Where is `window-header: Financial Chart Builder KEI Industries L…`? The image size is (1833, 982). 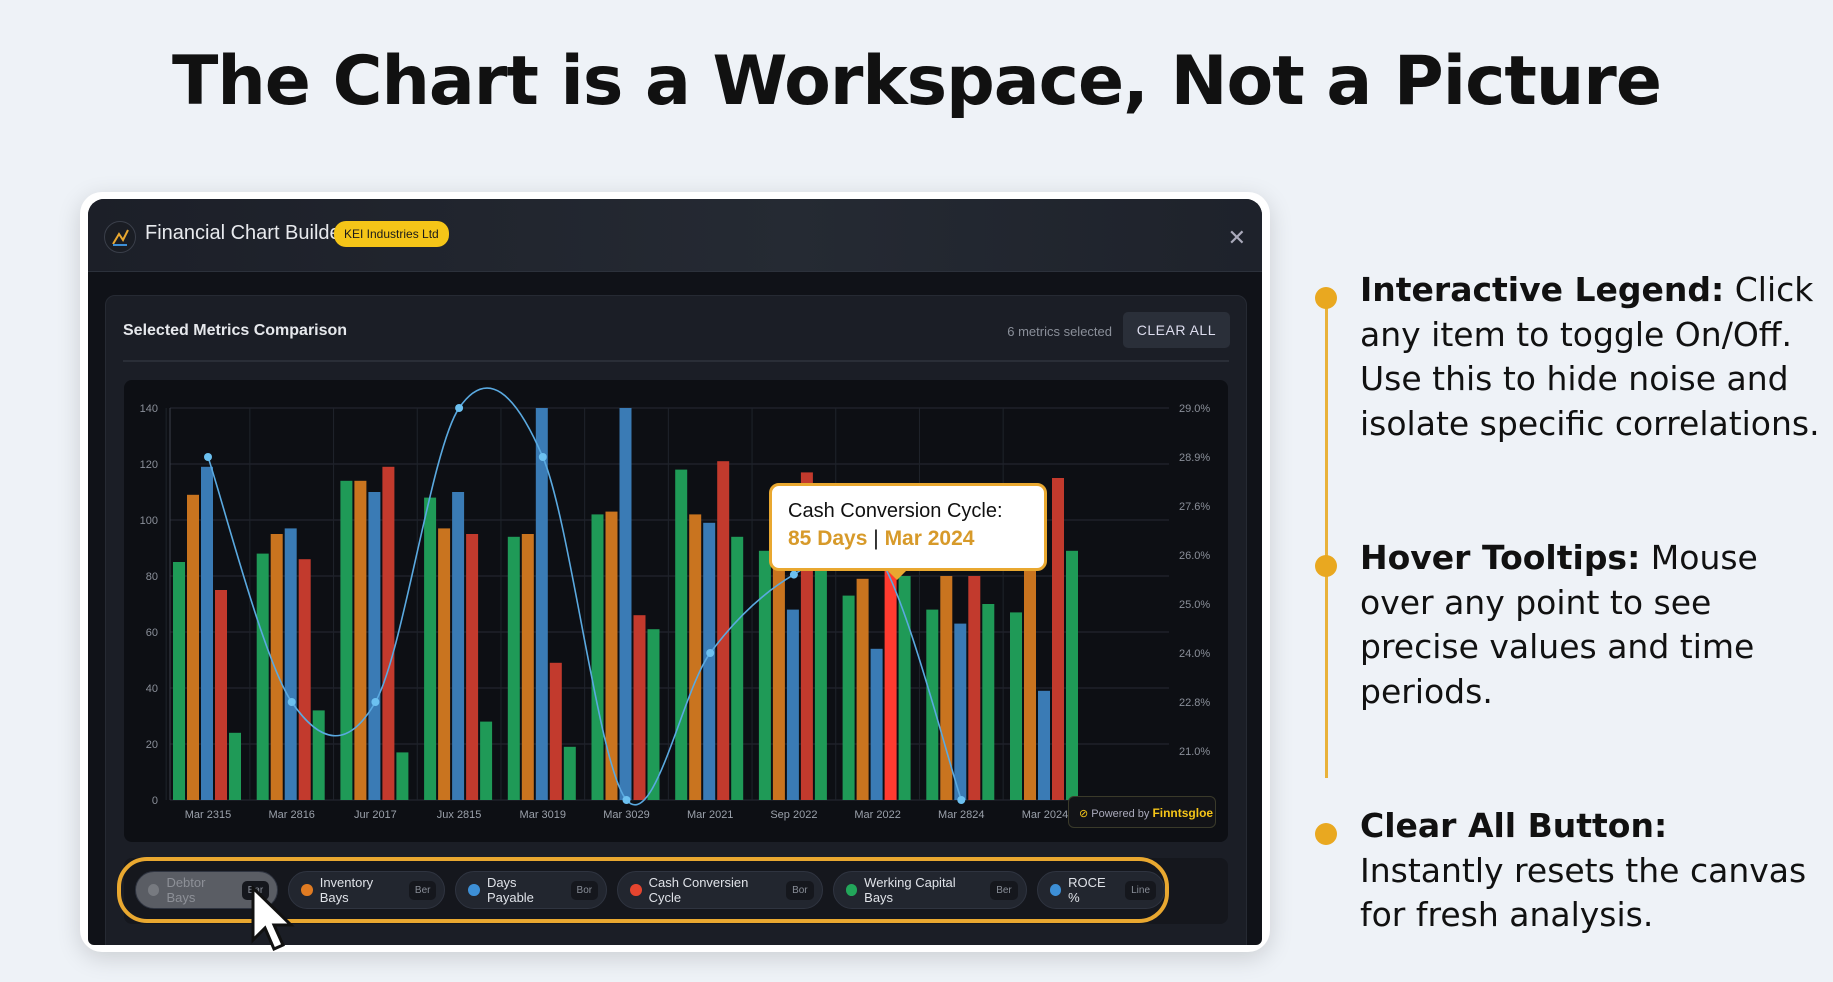 window-header: Financial Chart Builder KEI Industries L… is located at coordinates (675, 235).